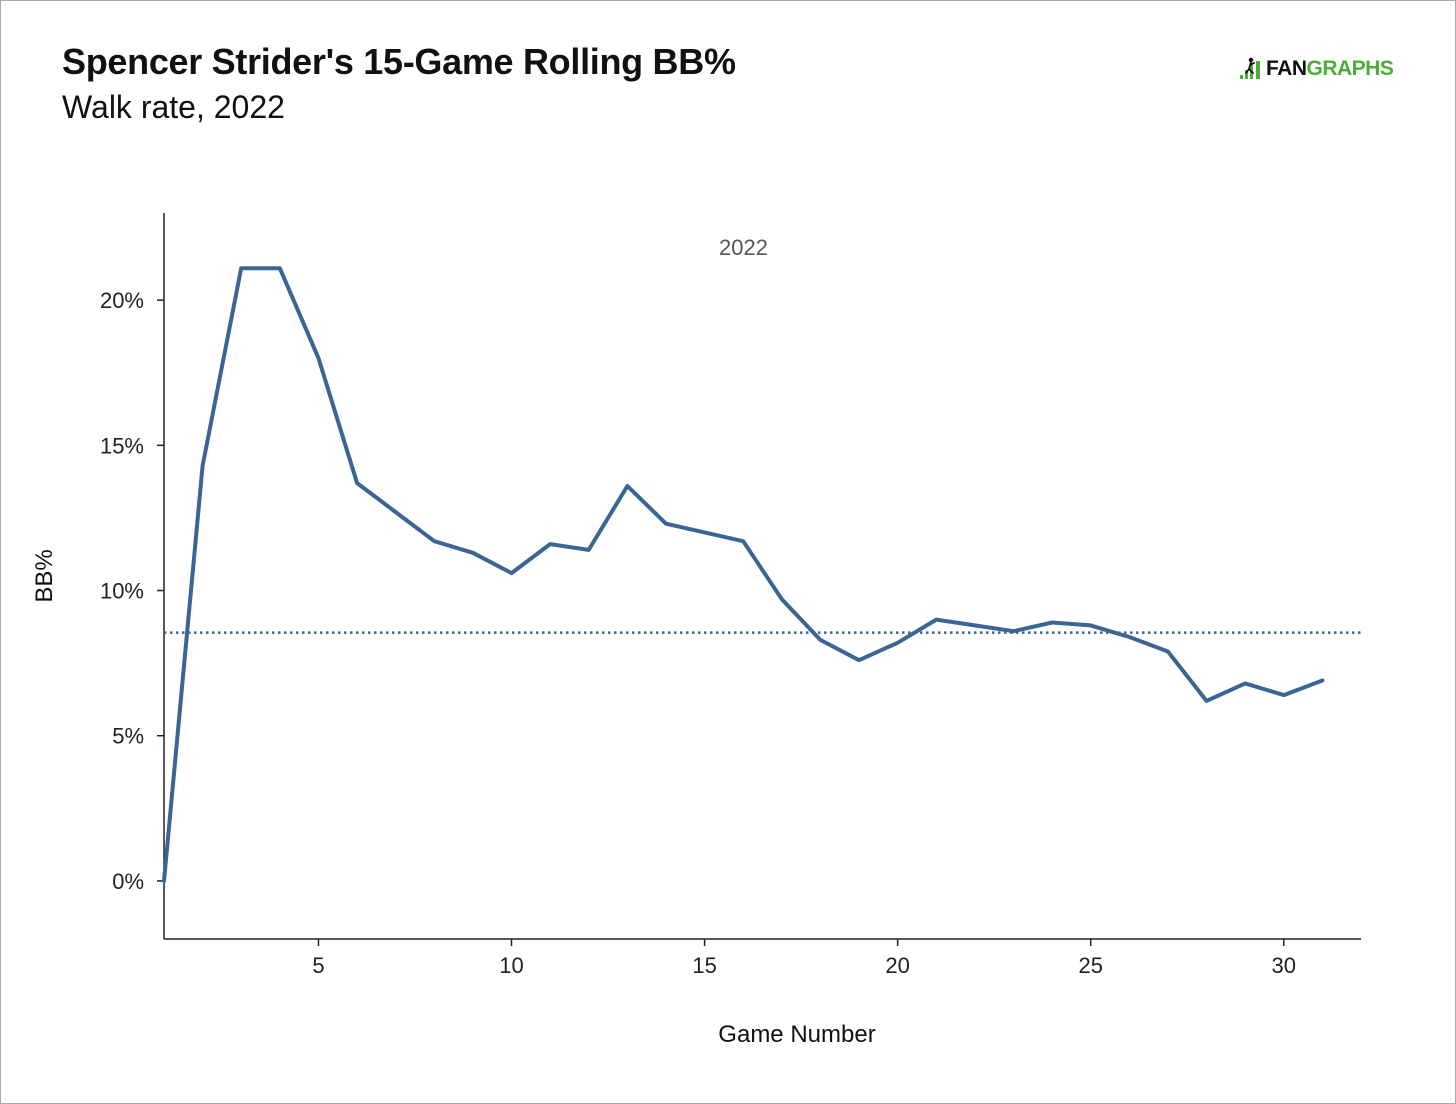 This screenshot has width=1456, height=1104. I want to click on y-tick-label: 5%, so click(128, 736).